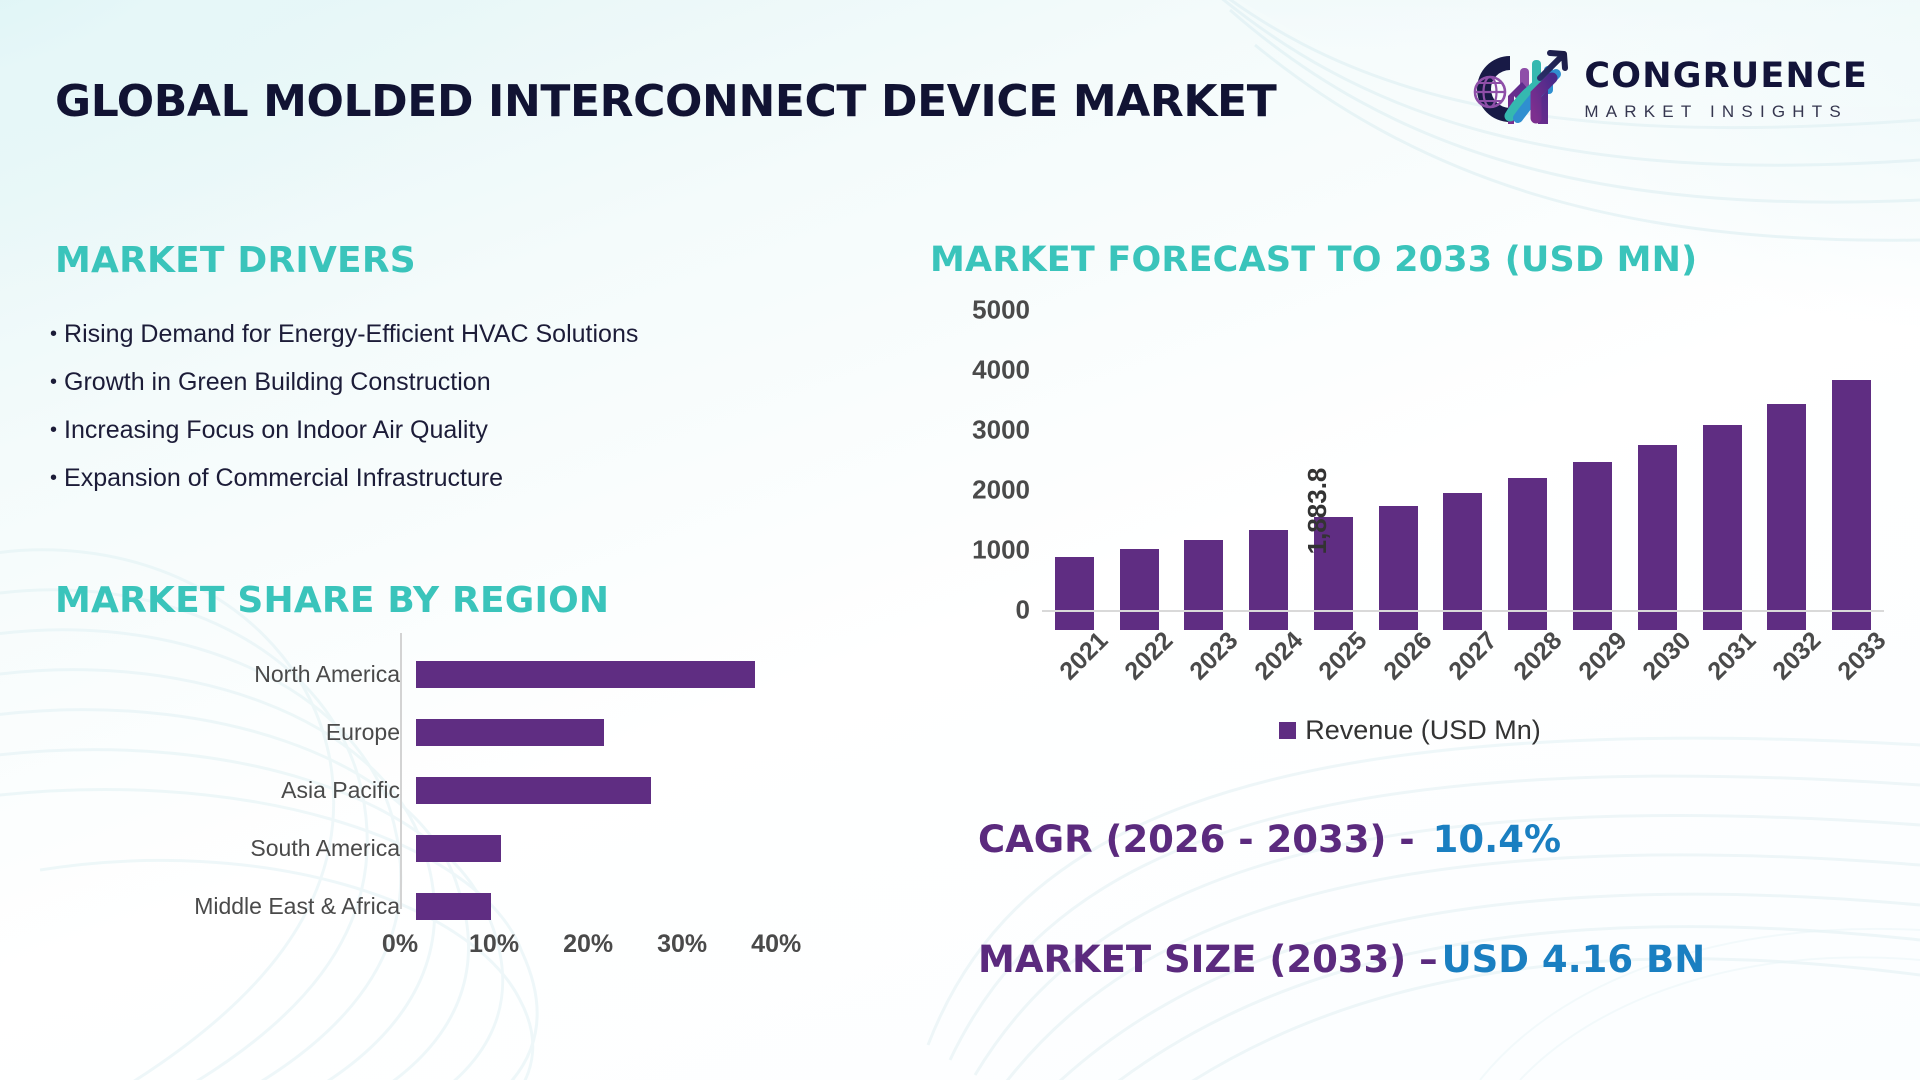 Image resolution: width=1920 pixels, height=1080 pixels. Describe the element at coordinates (1861, 656) in the screenshot. I see `forecast-x-tick: 2033` at that location.